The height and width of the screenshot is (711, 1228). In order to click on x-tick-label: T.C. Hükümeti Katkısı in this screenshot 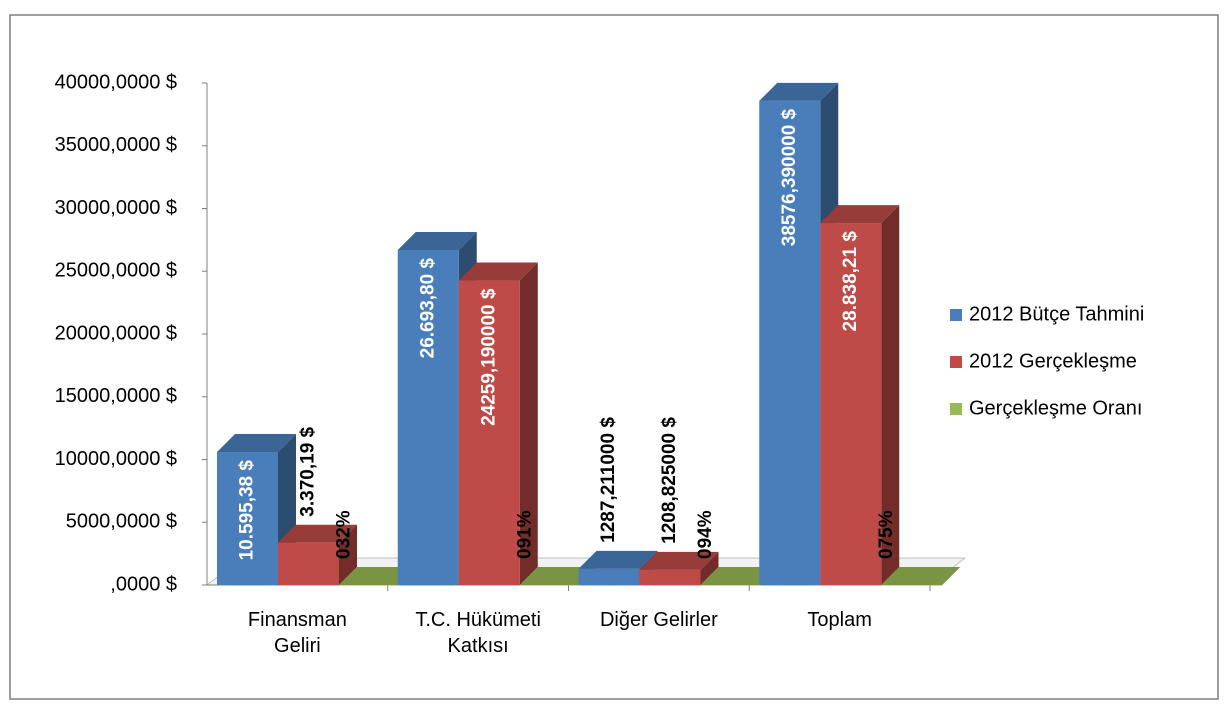, I will do `click(478, 633)`.